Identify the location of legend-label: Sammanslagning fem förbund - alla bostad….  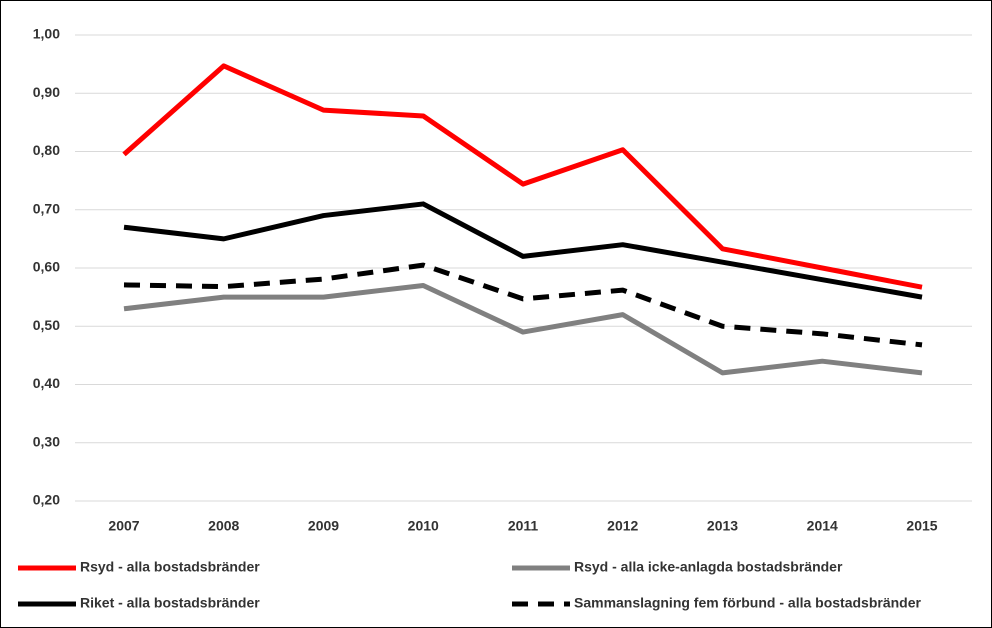
(747, 603).